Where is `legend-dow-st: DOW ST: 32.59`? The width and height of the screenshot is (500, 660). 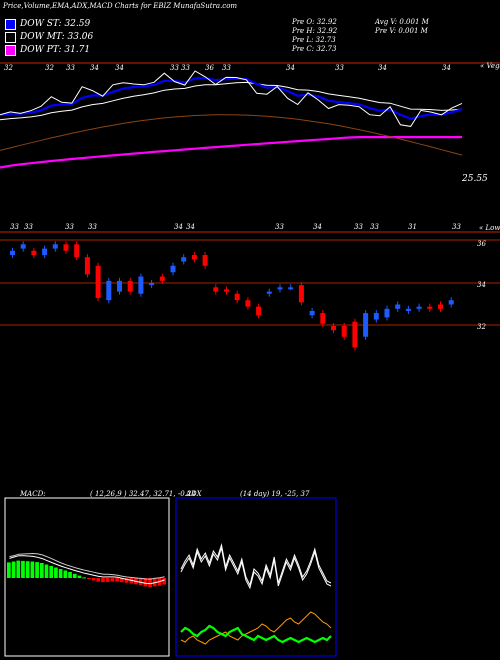
legend-dow-st: DOW ST: 32.59 is located at coordinates (47, 24).